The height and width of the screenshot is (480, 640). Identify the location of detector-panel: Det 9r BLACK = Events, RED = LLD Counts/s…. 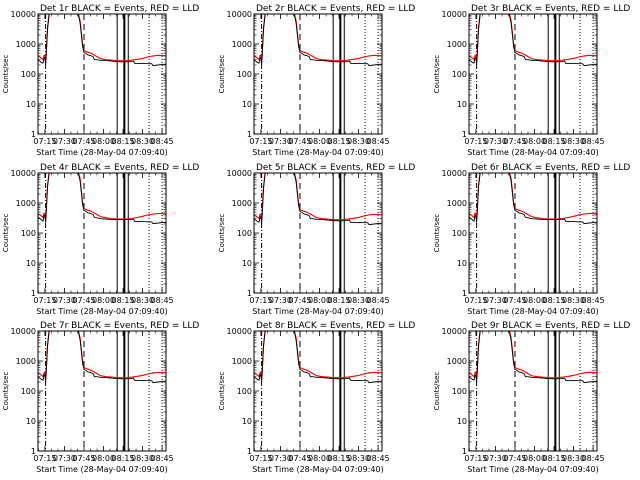
(531, 397).